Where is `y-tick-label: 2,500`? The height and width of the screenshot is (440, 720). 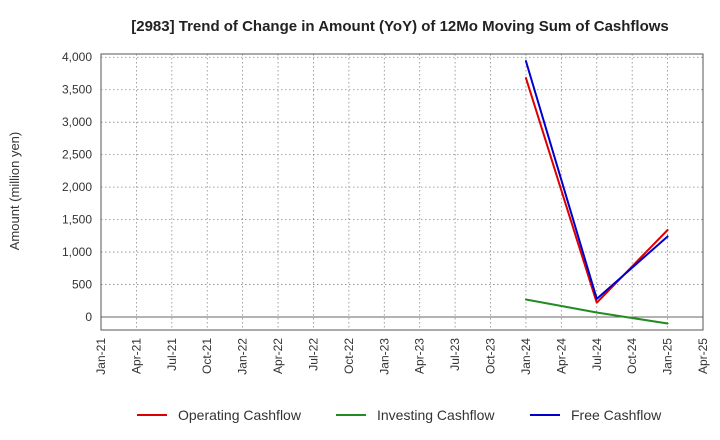
y-tick-label: 2,500 is located at coordinates (77, 155).